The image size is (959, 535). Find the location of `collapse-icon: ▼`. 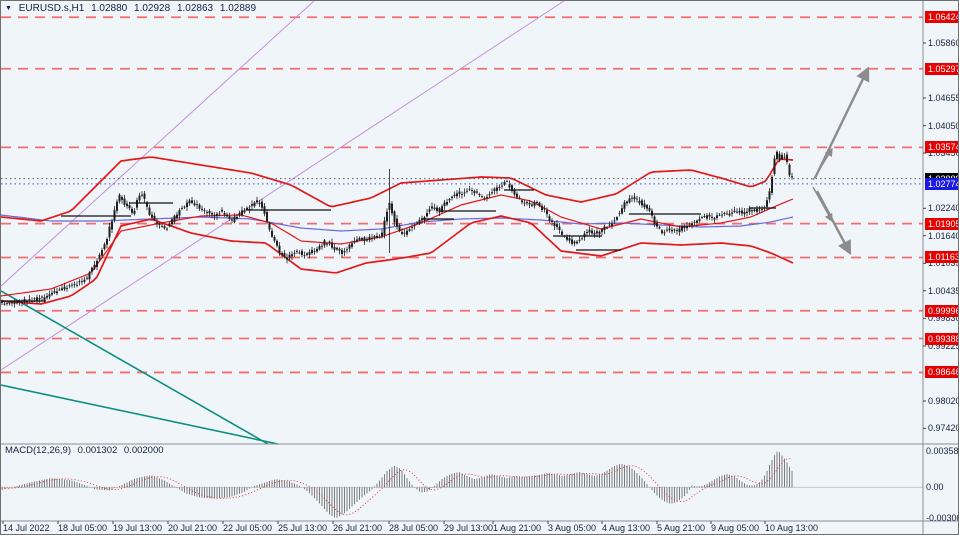

collapse-icon: ▼ is located at coordinates (8, 8).